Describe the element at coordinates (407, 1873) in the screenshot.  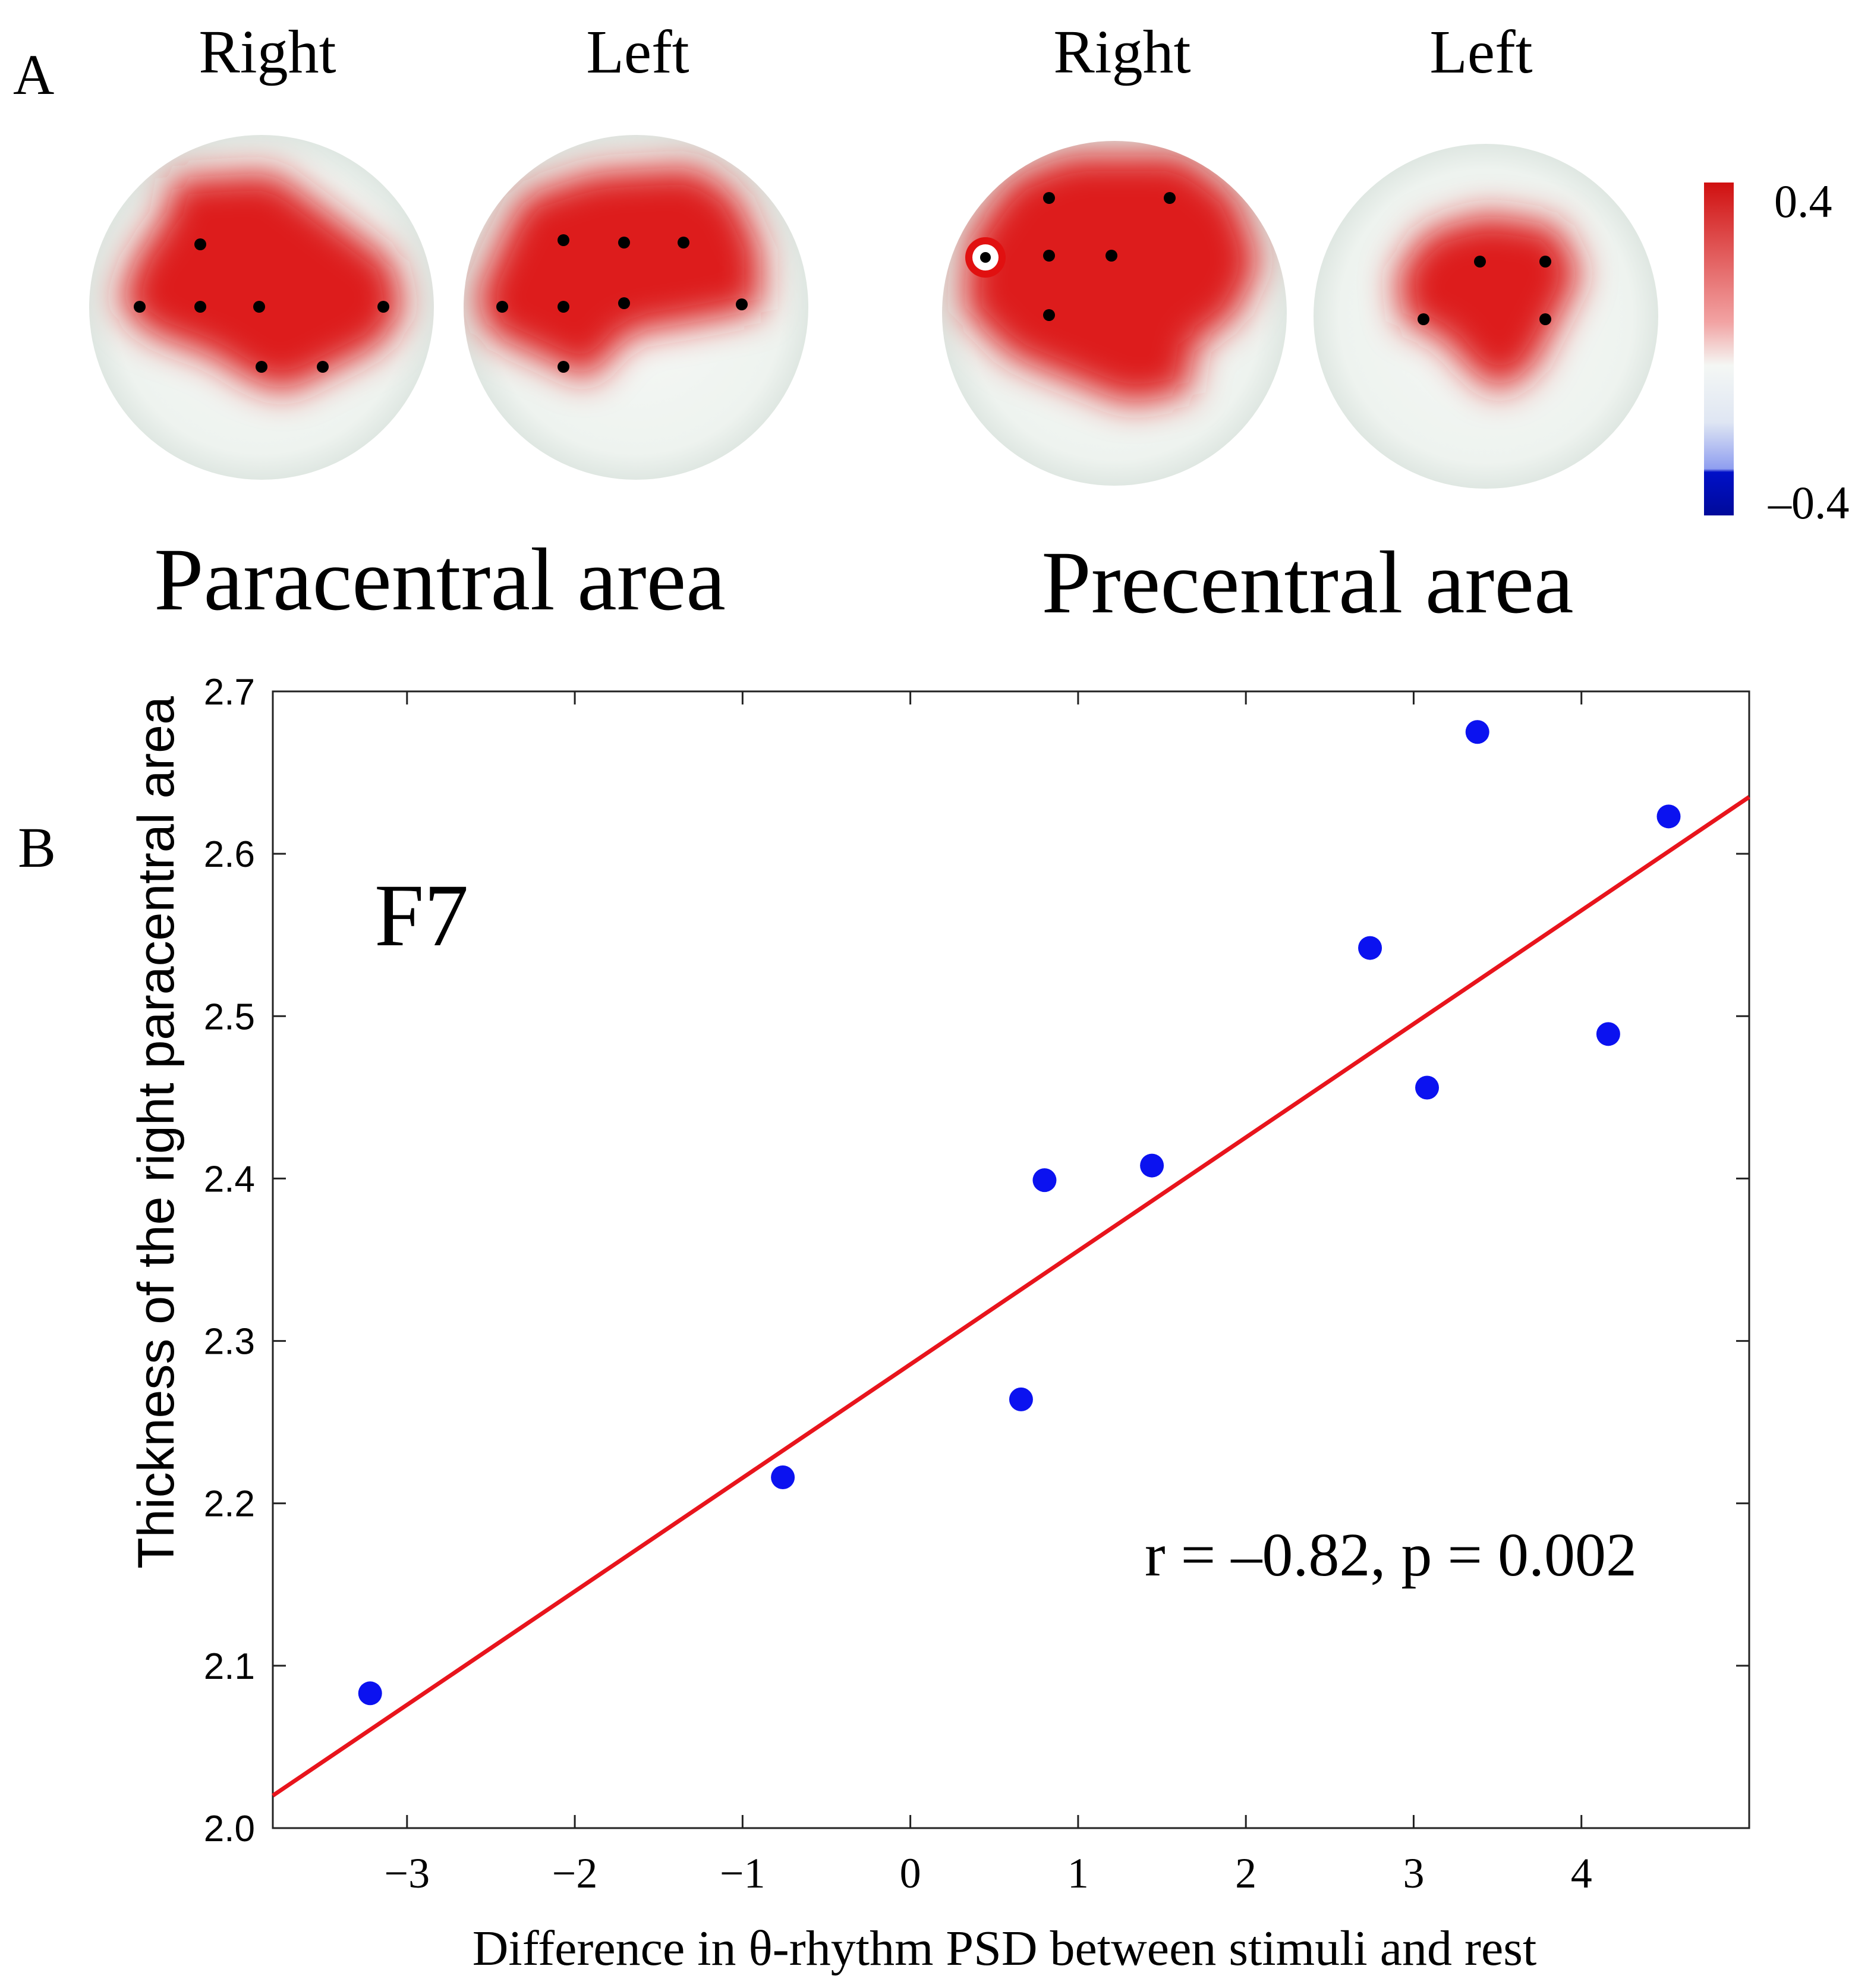
I see `x-tick-label: −3` at that location.